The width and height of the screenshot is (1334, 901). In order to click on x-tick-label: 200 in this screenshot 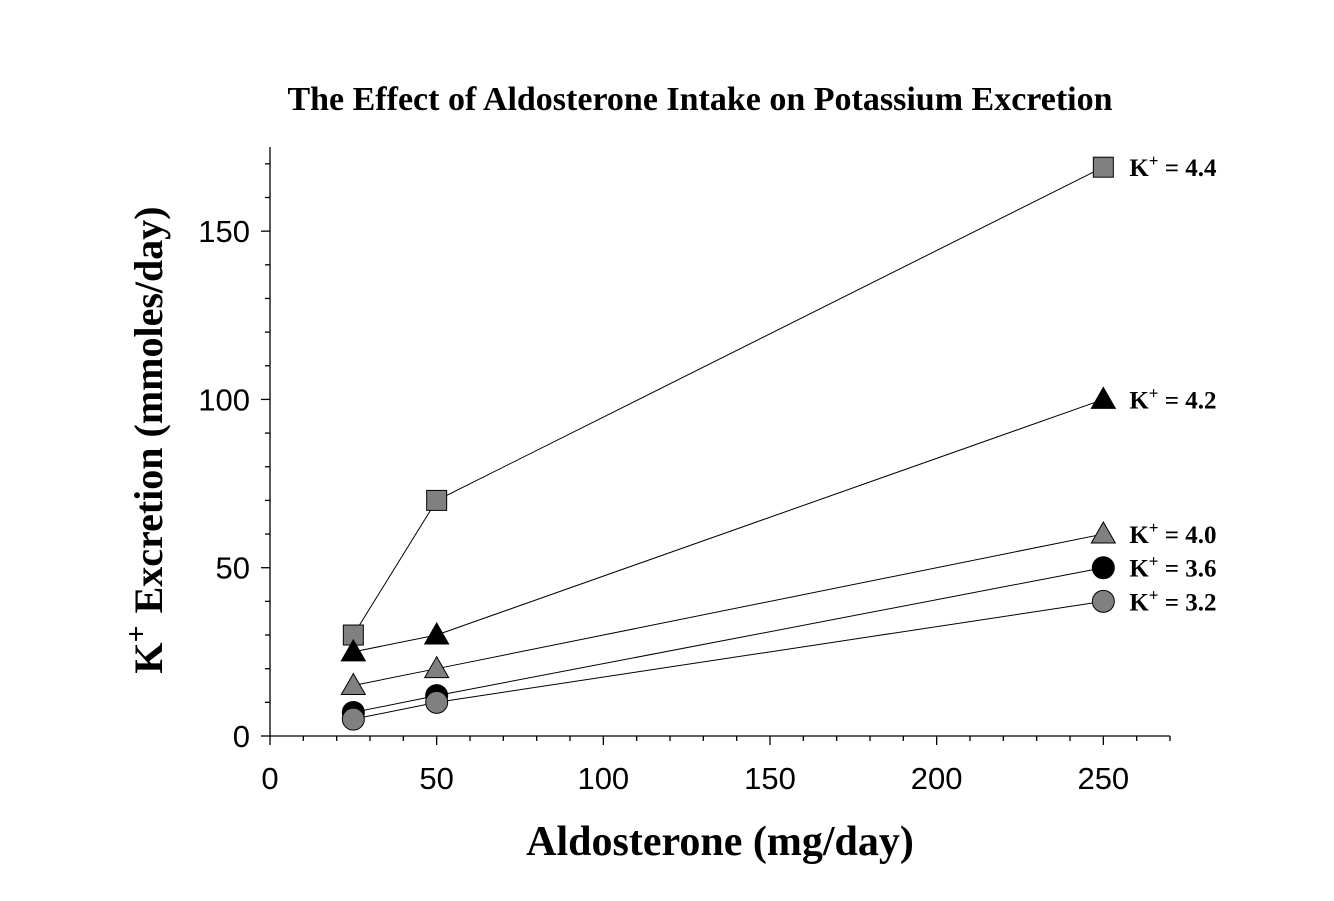, I will do `click(937, 778)`.